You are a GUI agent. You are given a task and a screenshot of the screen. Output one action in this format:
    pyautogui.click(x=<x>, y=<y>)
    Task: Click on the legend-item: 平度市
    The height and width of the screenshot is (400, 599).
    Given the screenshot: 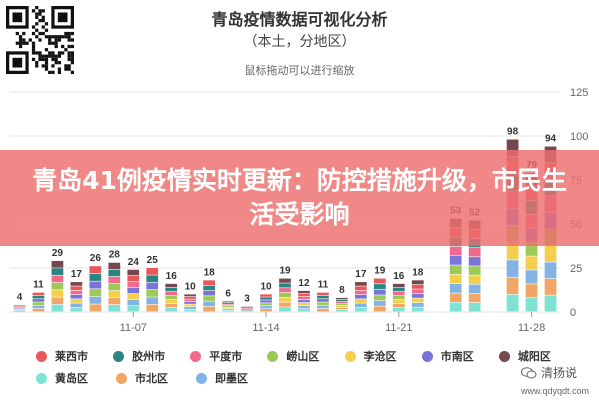 What is the action you would take?
    pyautogui.click(x=228, y=356)
    